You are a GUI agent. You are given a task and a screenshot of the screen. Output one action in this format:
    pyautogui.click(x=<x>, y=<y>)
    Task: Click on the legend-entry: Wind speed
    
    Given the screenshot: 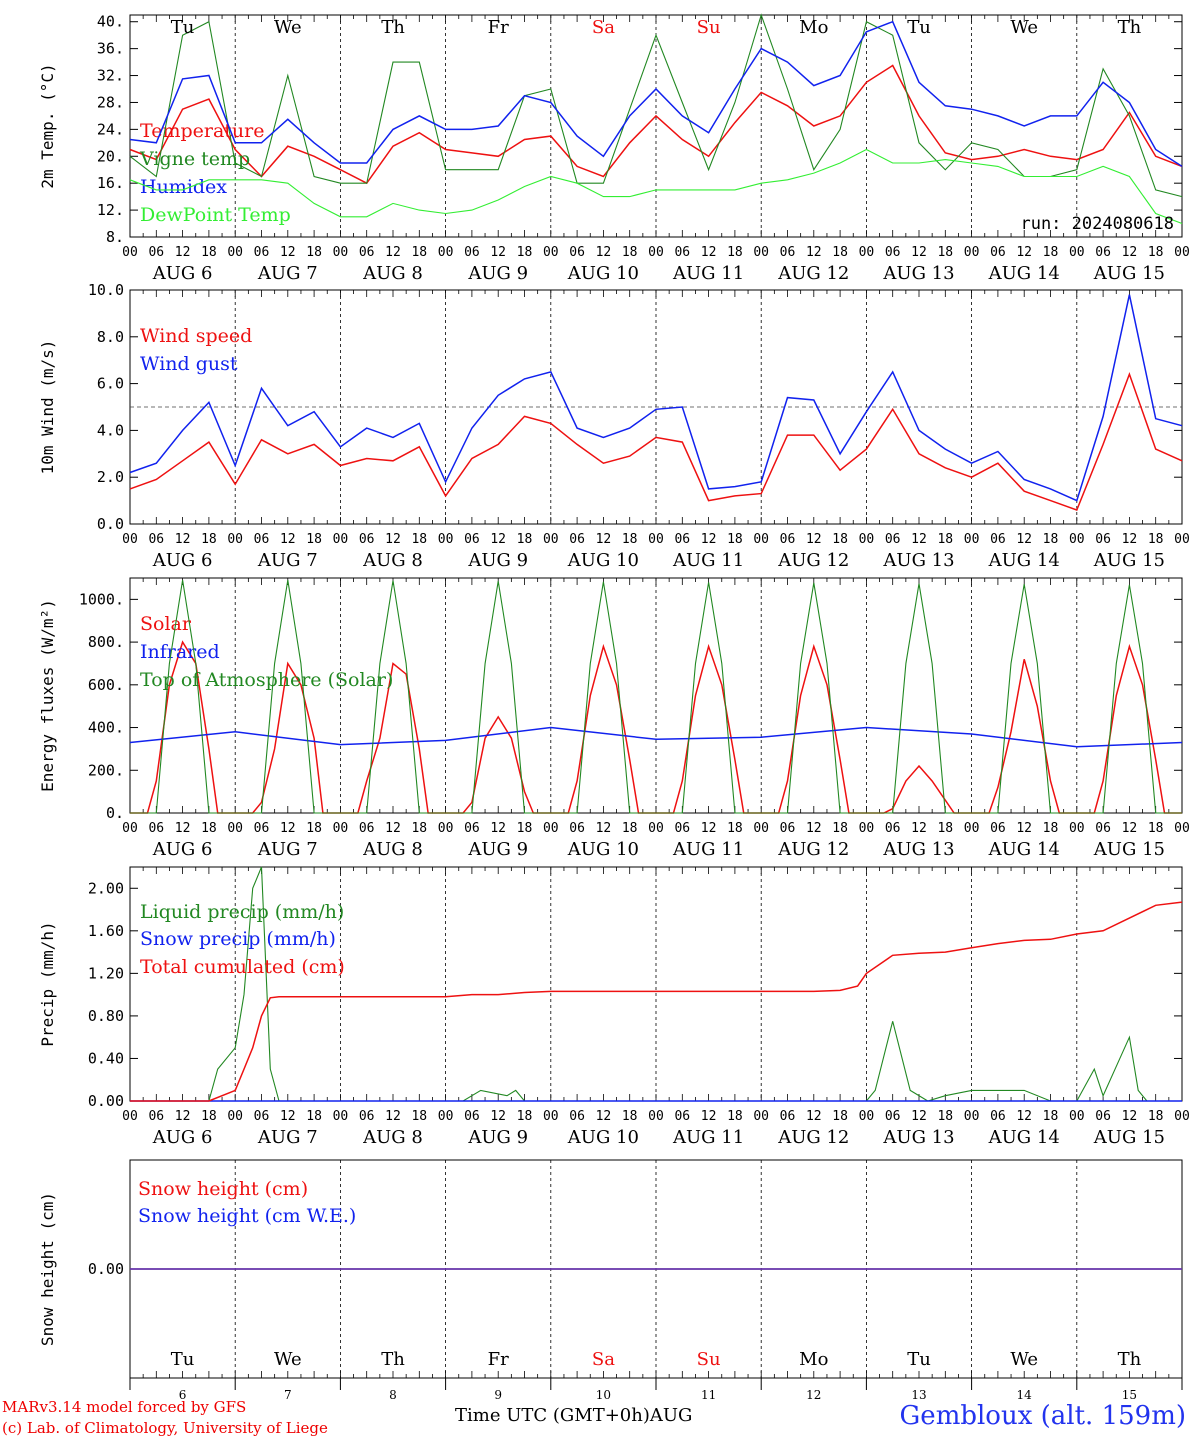 What is the action you would take?
    pyautogui.click(x=196, y=336)
    